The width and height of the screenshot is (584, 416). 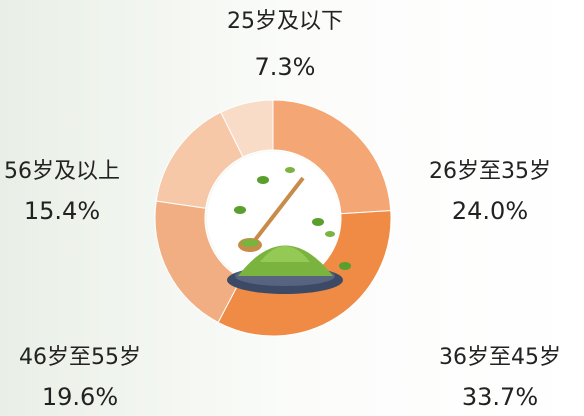 What do you see at coordinates (490, 211) in the screenshot?
I see `value-label: 24.0%` at bounding box center [490, 211].